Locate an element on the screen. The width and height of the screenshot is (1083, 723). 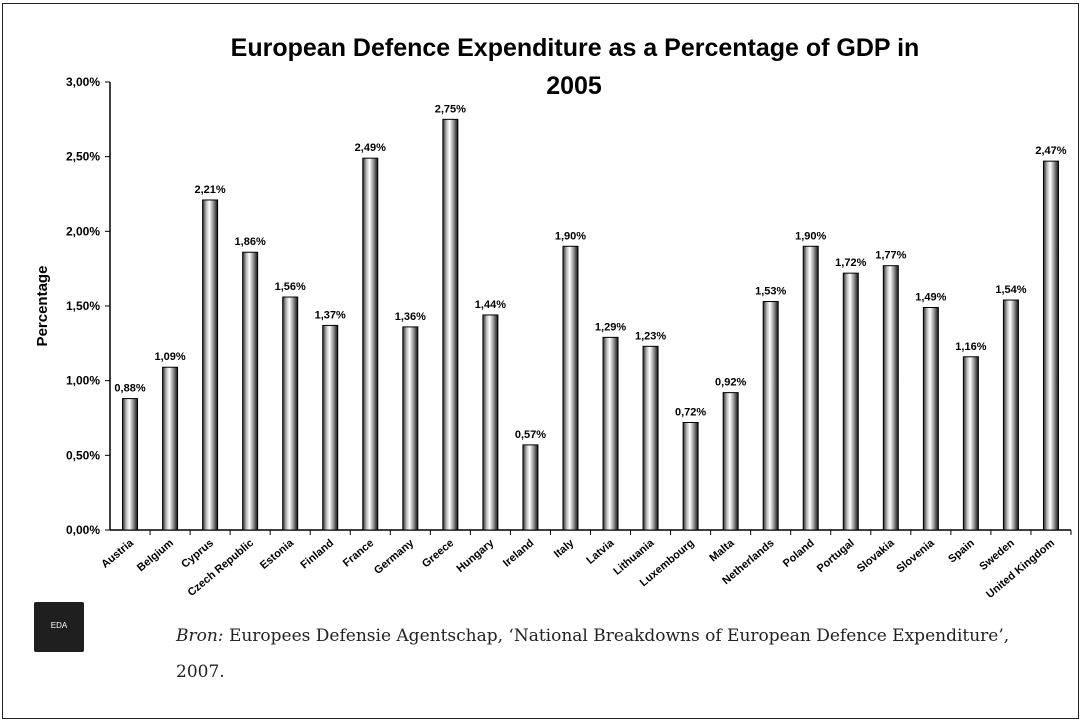
bar-spain is located at coordinates (970, 443).